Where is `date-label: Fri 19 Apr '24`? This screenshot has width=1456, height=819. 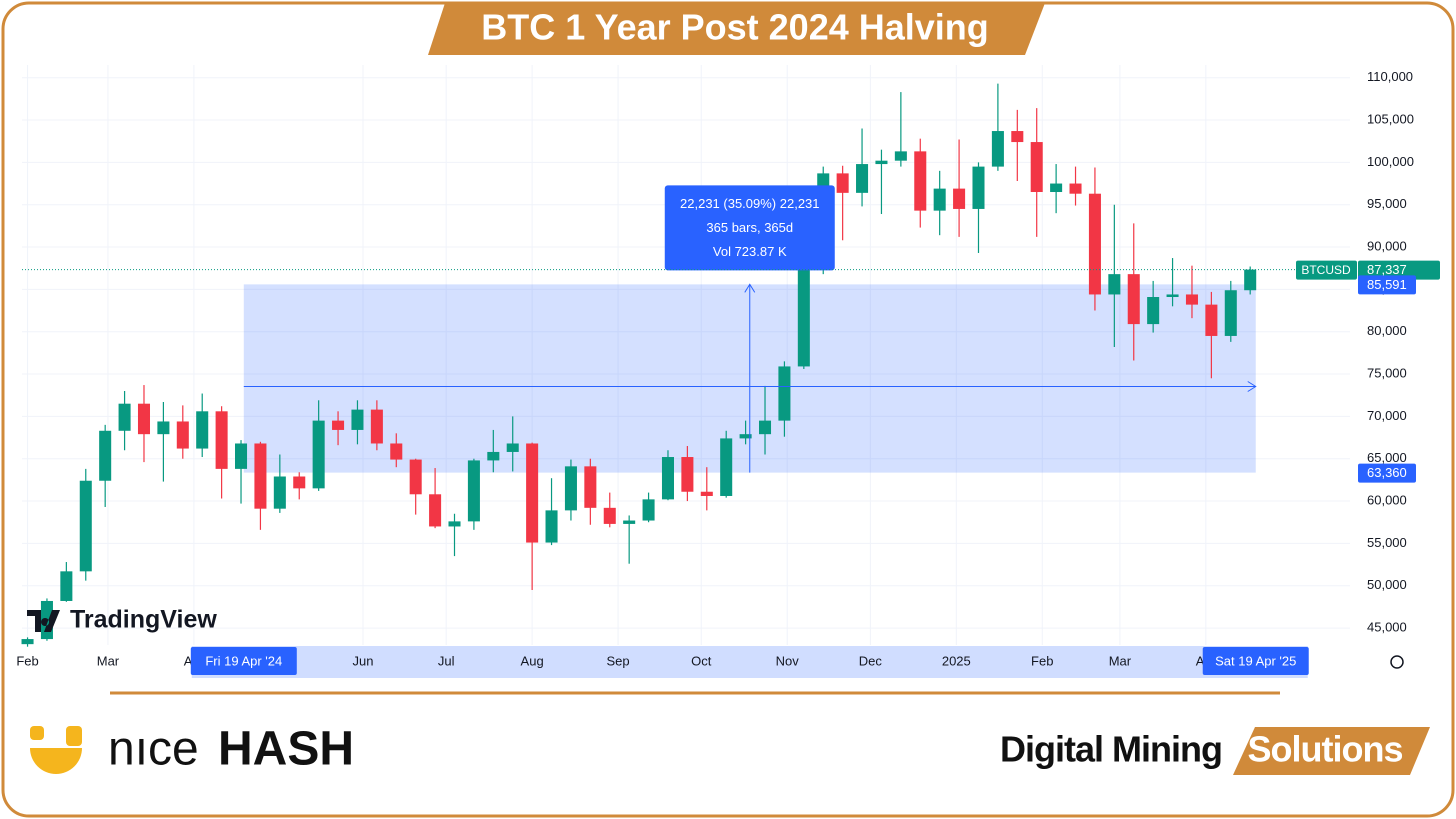 date-label: Fri 19 Apr '24 is located at coordinates (243, 660).